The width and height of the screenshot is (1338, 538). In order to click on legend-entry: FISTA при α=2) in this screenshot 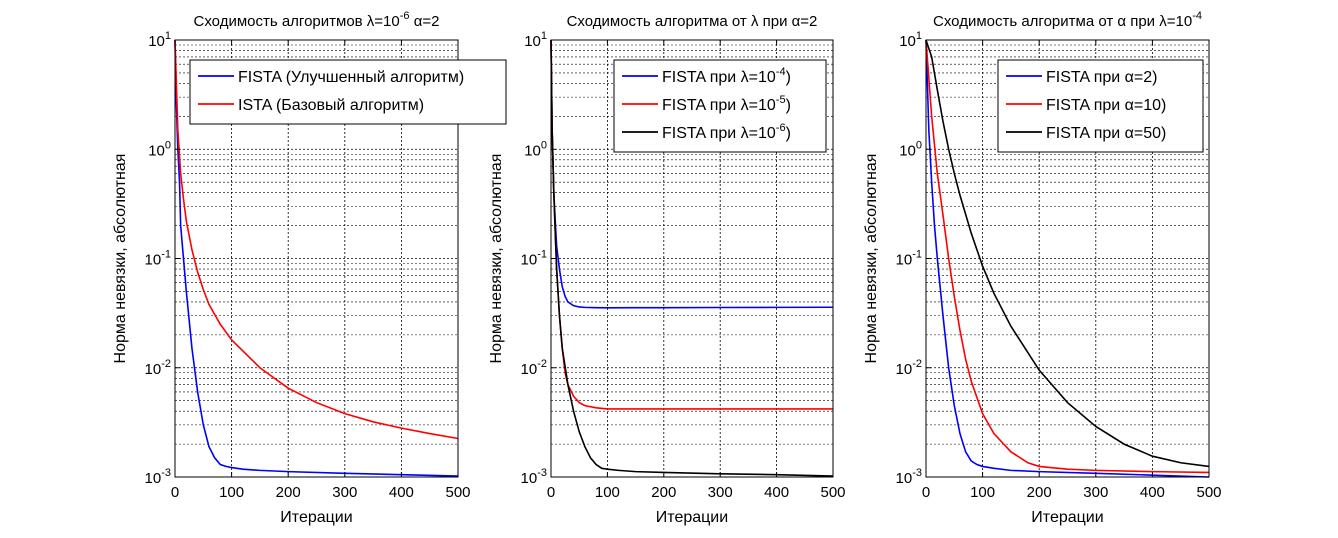, I will do `click(1101, 77)`.